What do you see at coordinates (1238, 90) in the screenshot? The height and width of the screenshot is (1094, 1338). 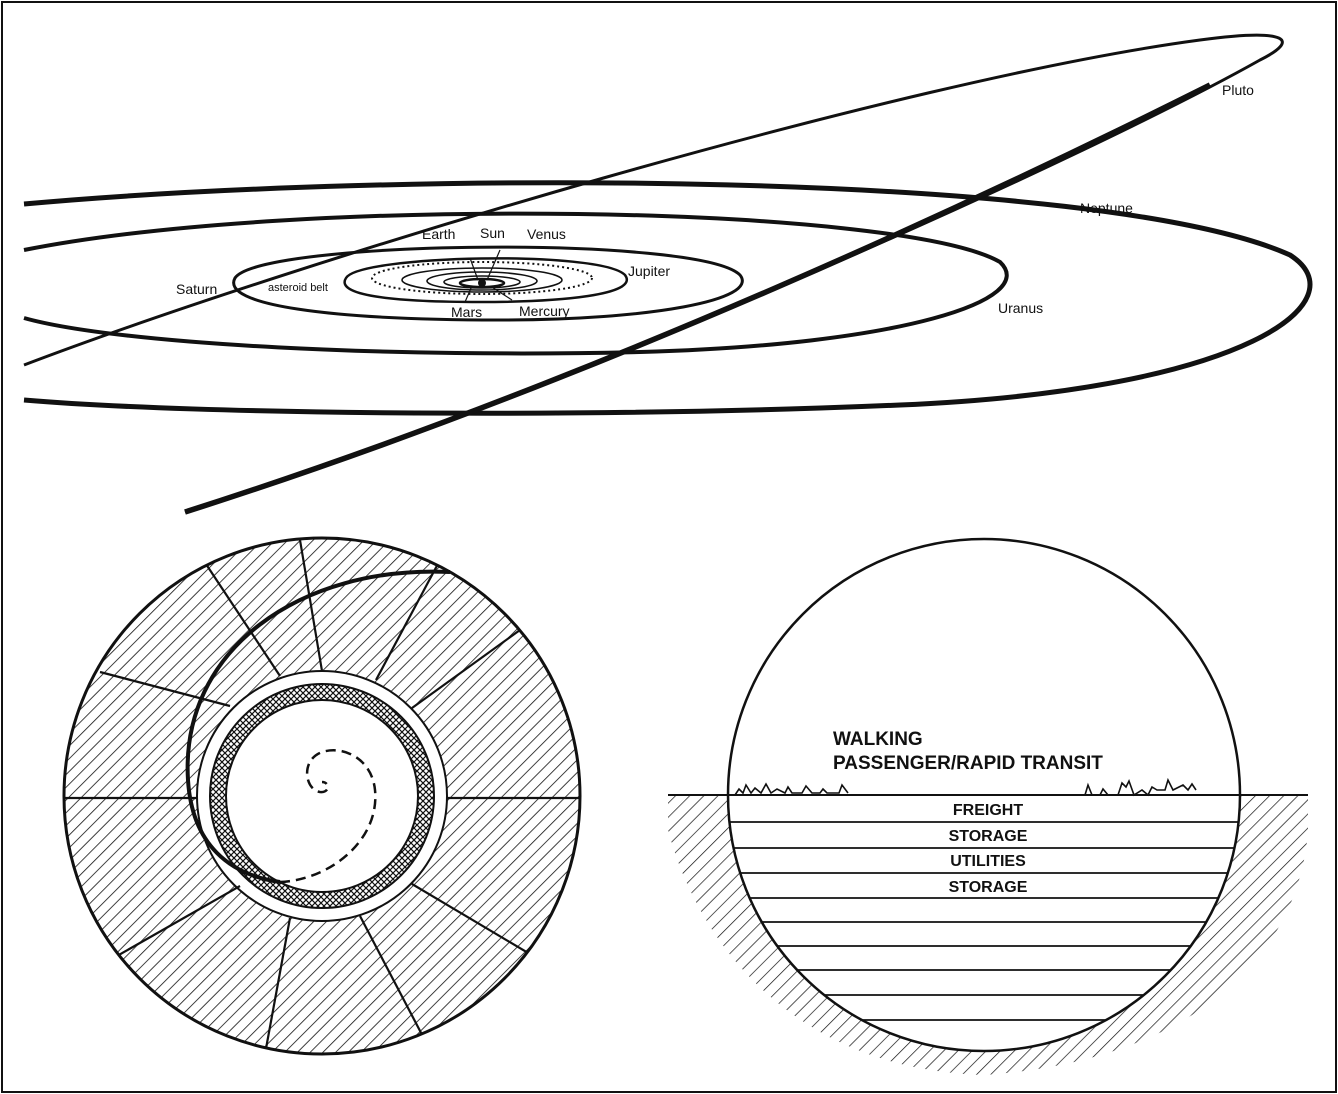 I see `label-pluto: Pluto` at bounding box center [1238, 90].